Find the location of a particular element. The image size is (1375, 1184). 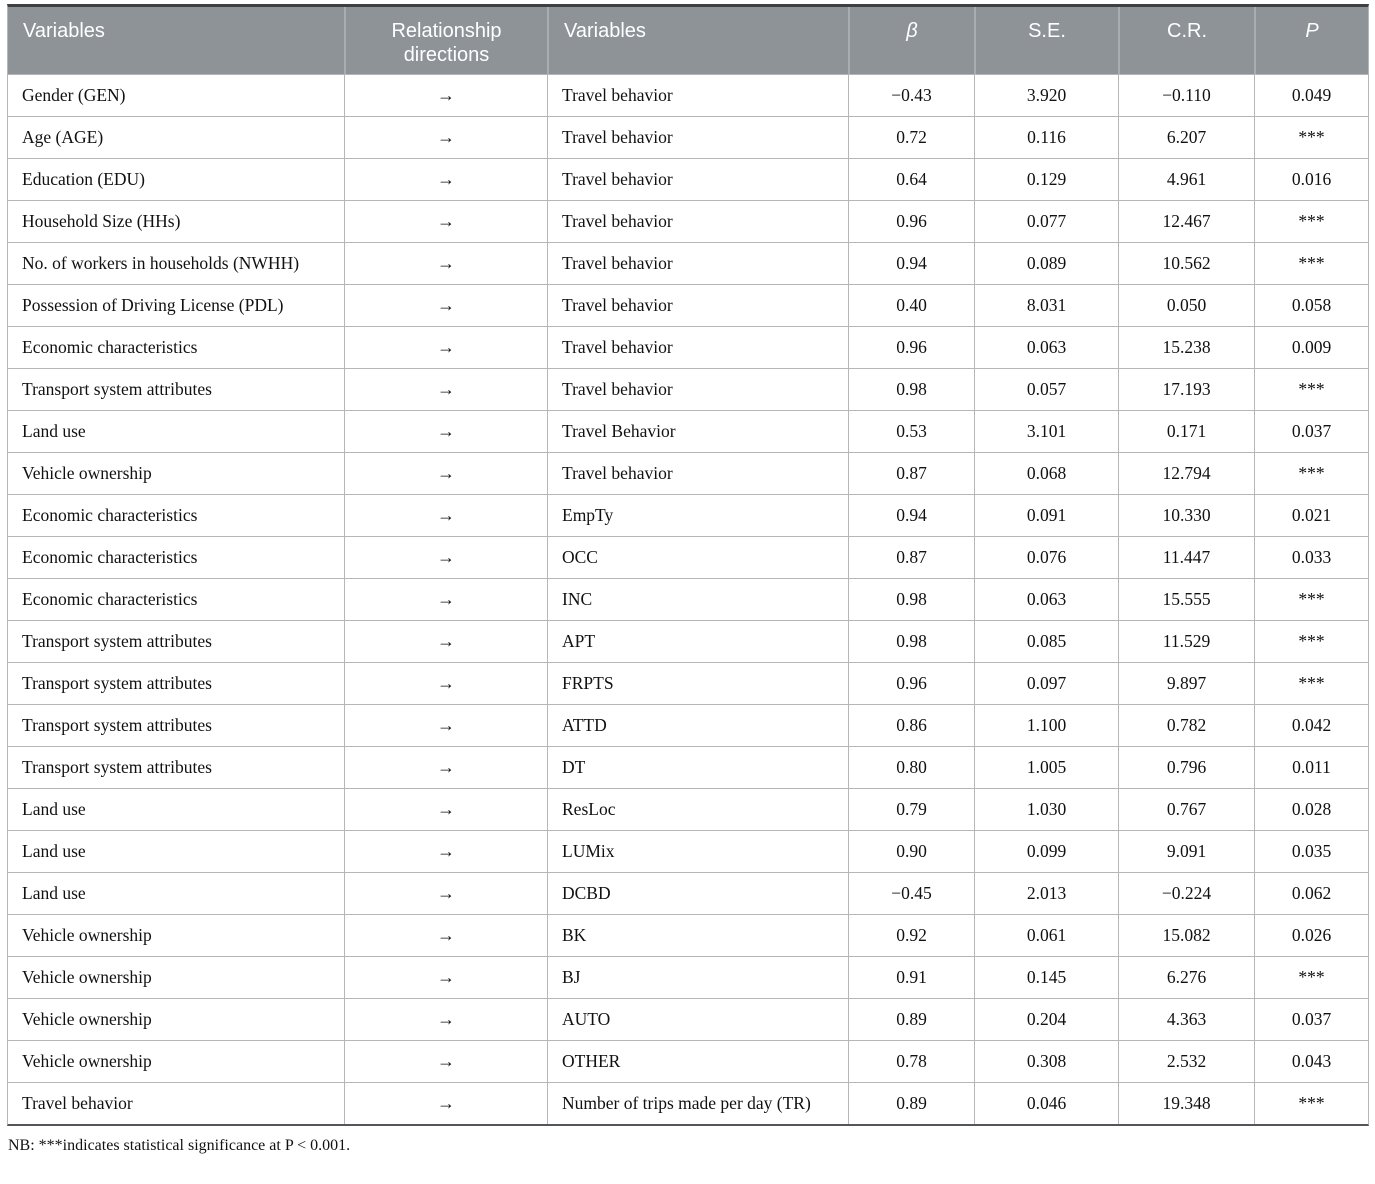

cell-p: 0.021 is located at coordinates (1311, 515).